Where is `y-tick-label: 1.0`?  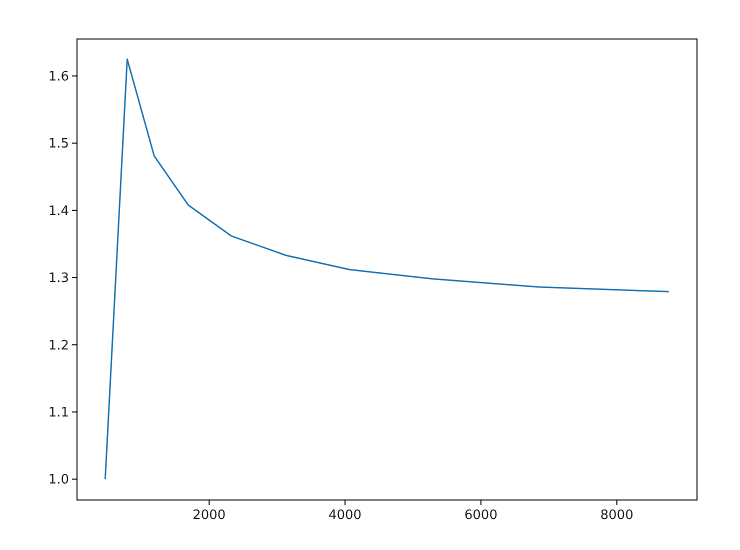
y-tick-label: 1.0 is located at coordinates (58, 480).